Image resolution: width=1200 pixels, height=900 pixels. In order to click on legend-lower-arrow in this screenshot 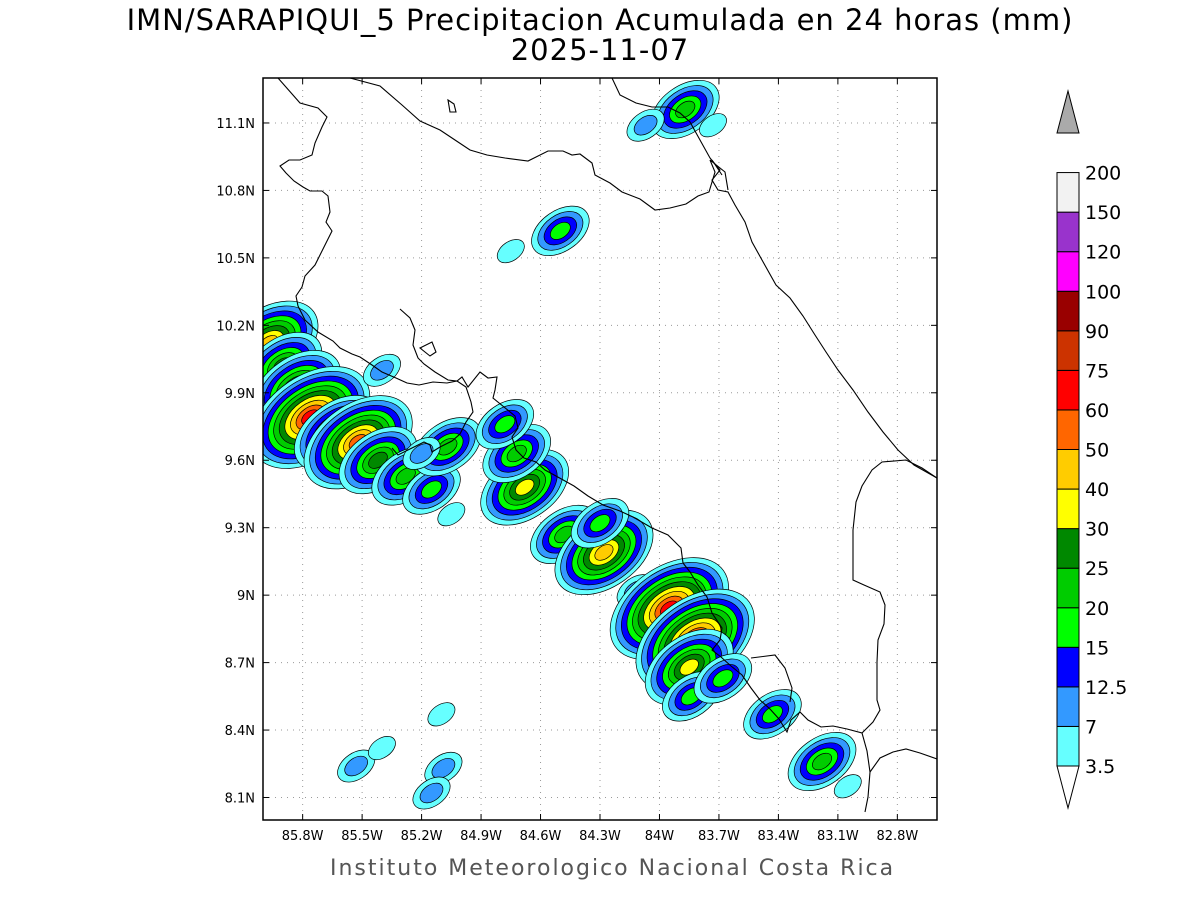, I will do `click(1068, 787)`.